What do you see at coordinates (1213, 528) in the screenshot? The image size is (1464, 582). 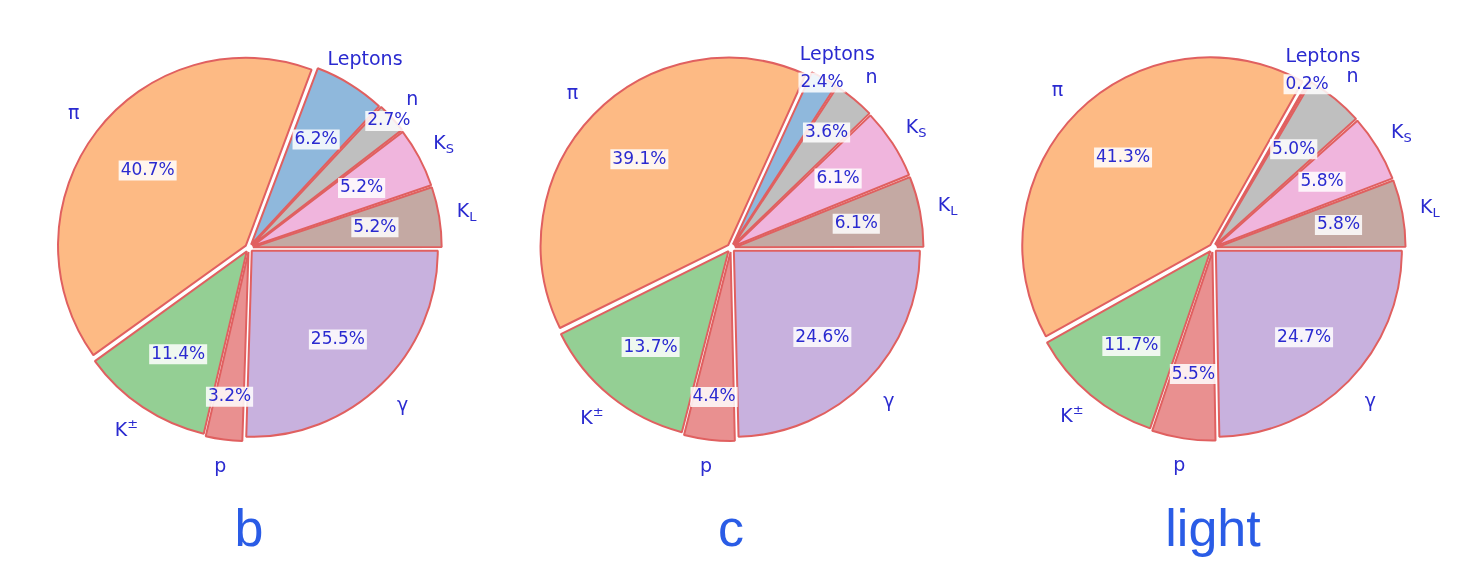 I see `text: light` at bounding box center [1213, 528].